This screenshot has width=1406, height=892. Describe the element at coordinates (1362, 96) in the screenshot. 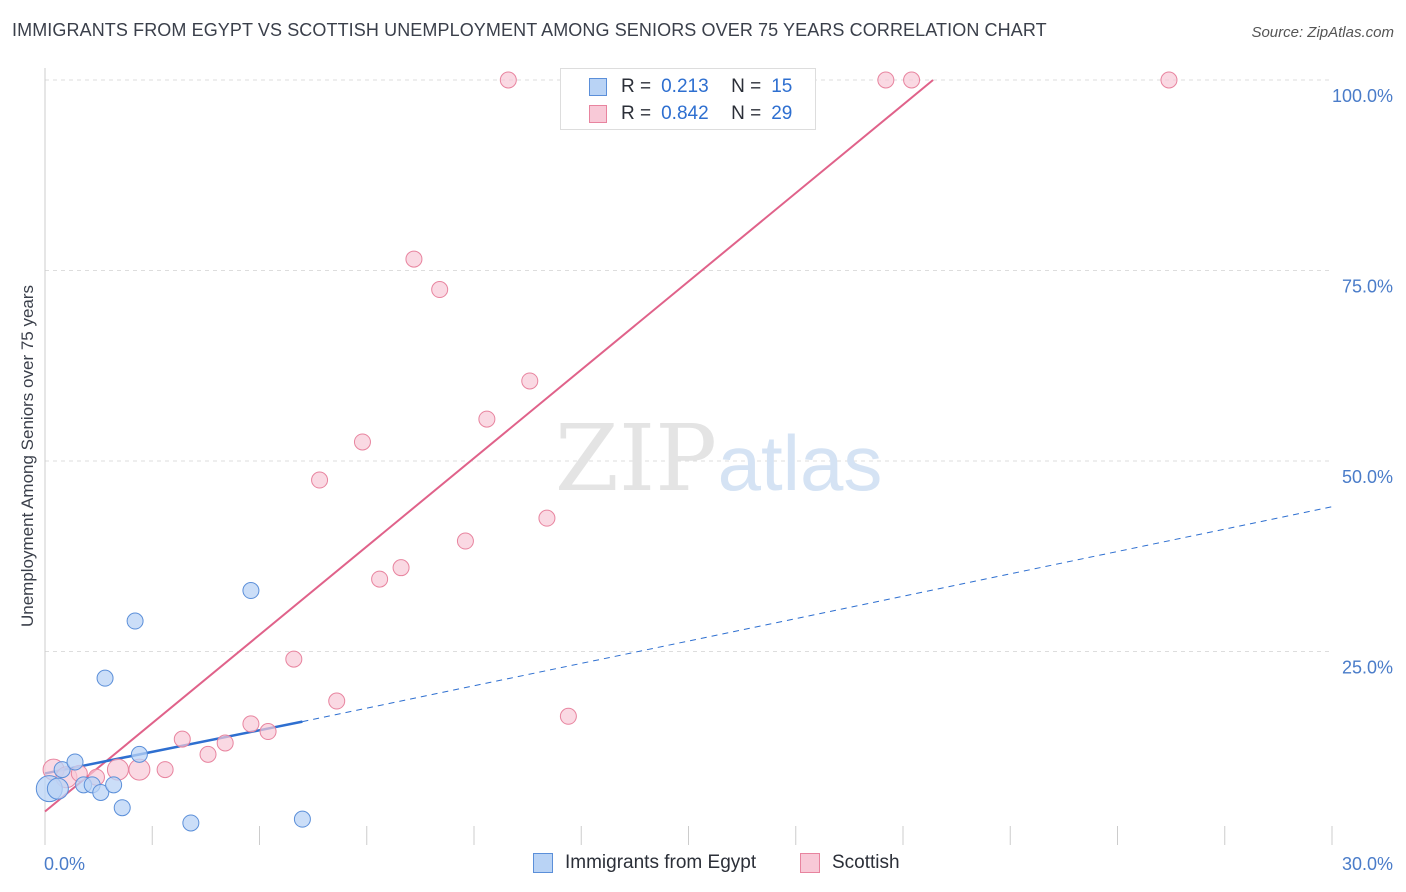

I see `y-tick-label: 100.0%` at that location.